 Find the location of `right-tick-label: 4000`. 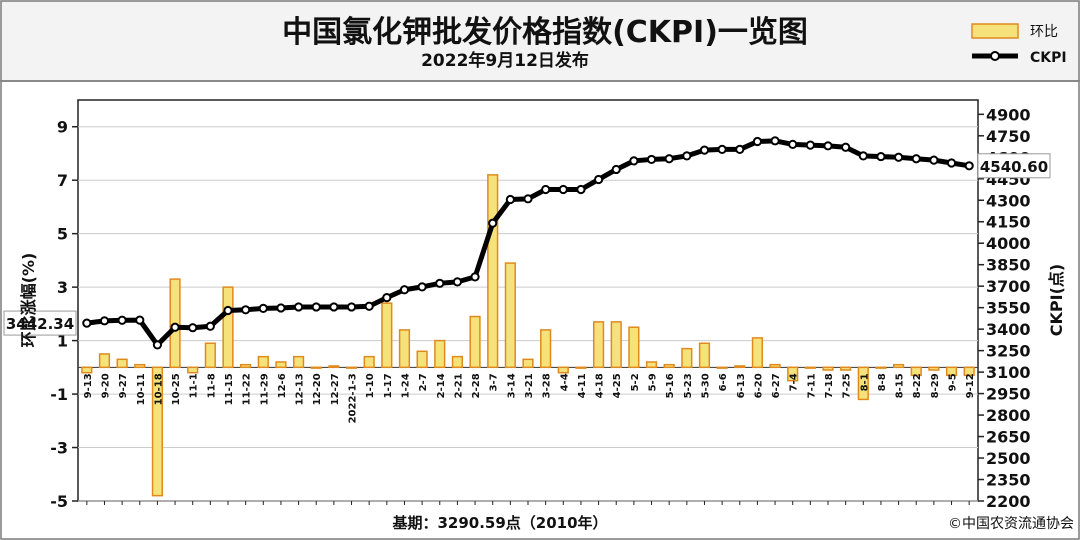

right-tick-label: 4000 is located at coordinates (1008, 243).